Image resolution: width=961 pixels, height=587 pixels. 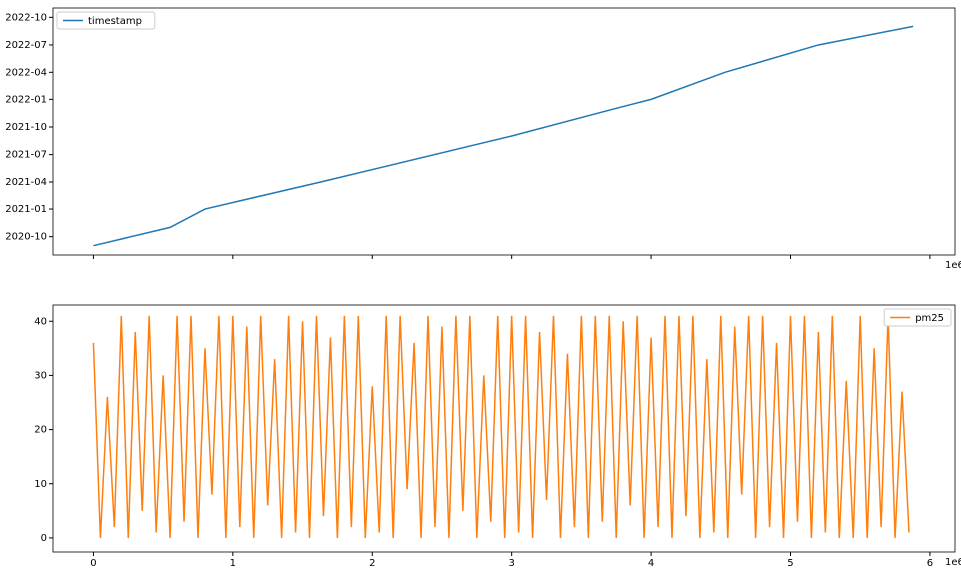 What do you see at coordinates (40, 430) in the screenshot?
I see `y-tick-label: 20` at bounding box center [40, 430].